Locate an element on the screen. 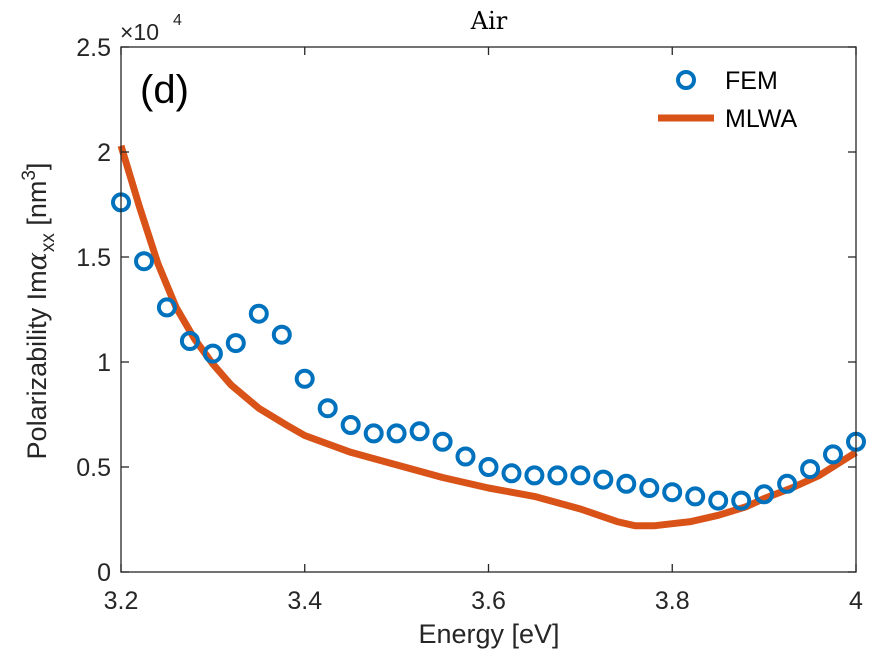 The image size is (875, 656). x-tick-label: 3.2 is located at coordinates (121, 601).